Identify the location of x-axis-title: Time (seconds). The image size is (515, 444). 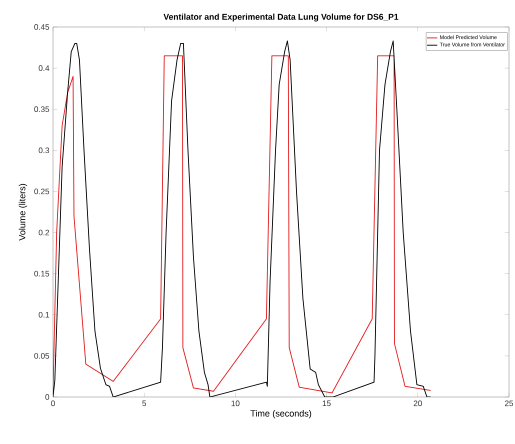
(281, 414).